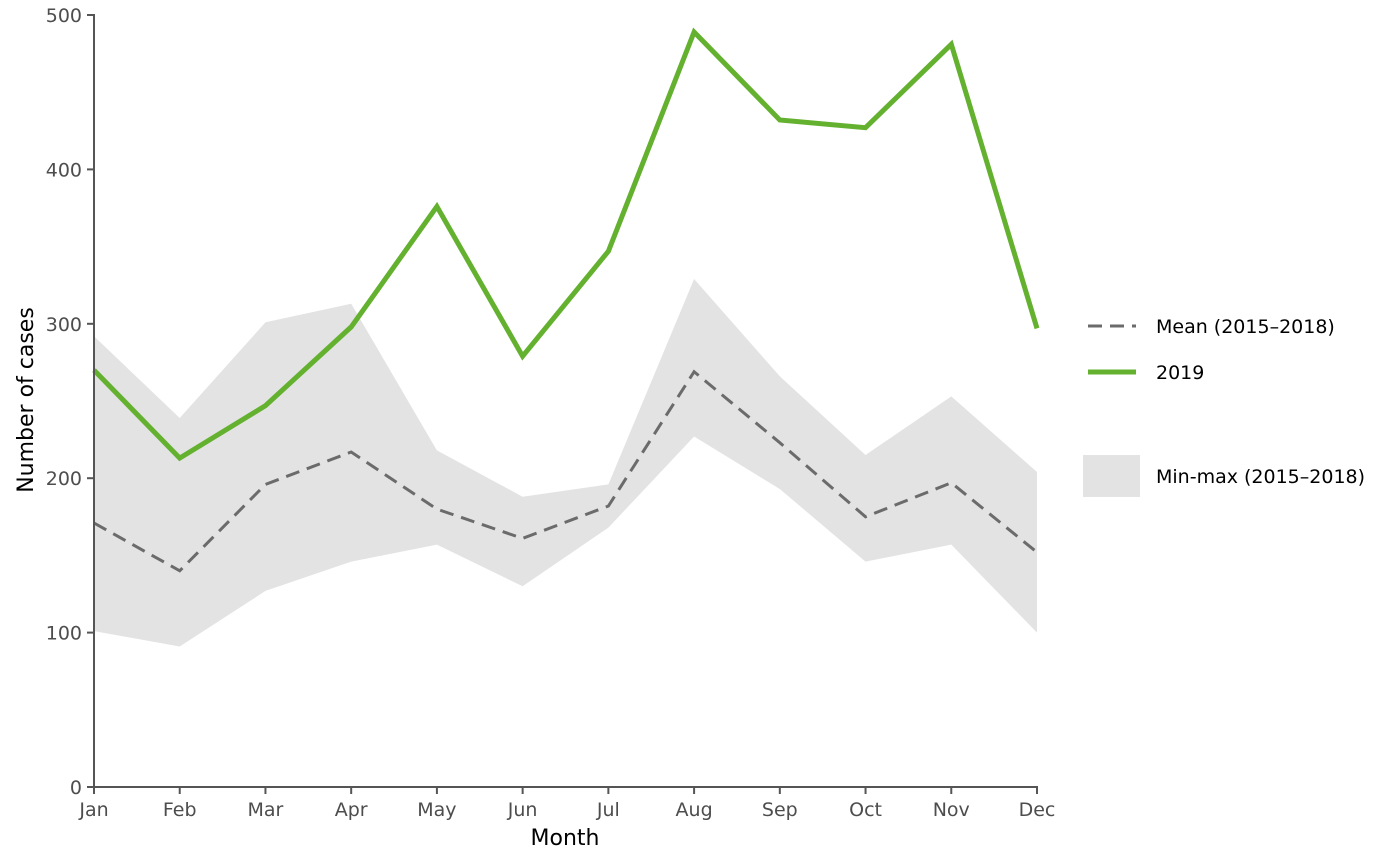 The height and width of the screenshot is (866, 1400). Describe the element at coordinates (608, 810) in the screenshot. I see `x-tick-label: Jul` at that location.